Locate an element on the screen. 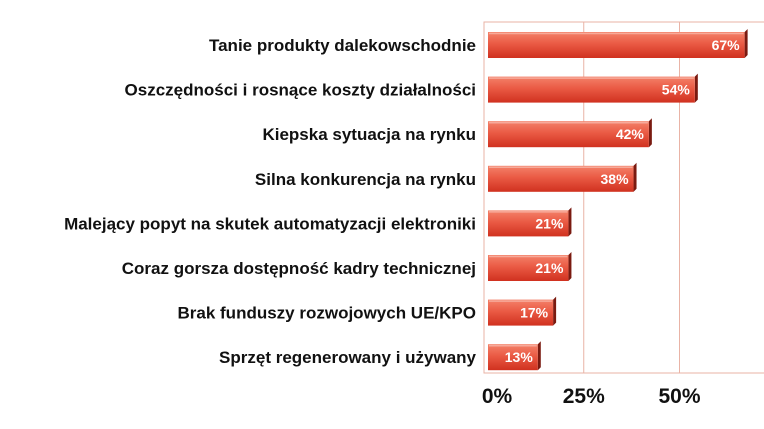 The height and width of the screenshot is (429, 764). category-label: Brak funduszy rozwojowych UE/KPO is located at coordinates (327, 313).